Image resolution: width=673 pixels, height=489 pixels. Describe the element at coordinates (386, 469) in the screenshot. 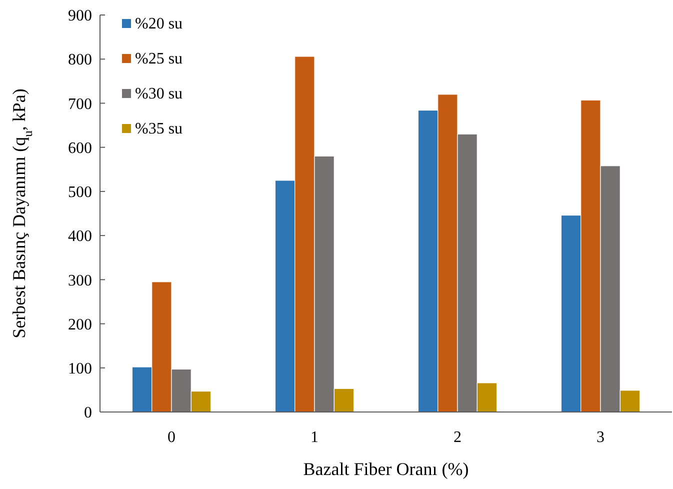

I see `x-axis-title: Bazalt Fiber Oranı (%)` at that location.